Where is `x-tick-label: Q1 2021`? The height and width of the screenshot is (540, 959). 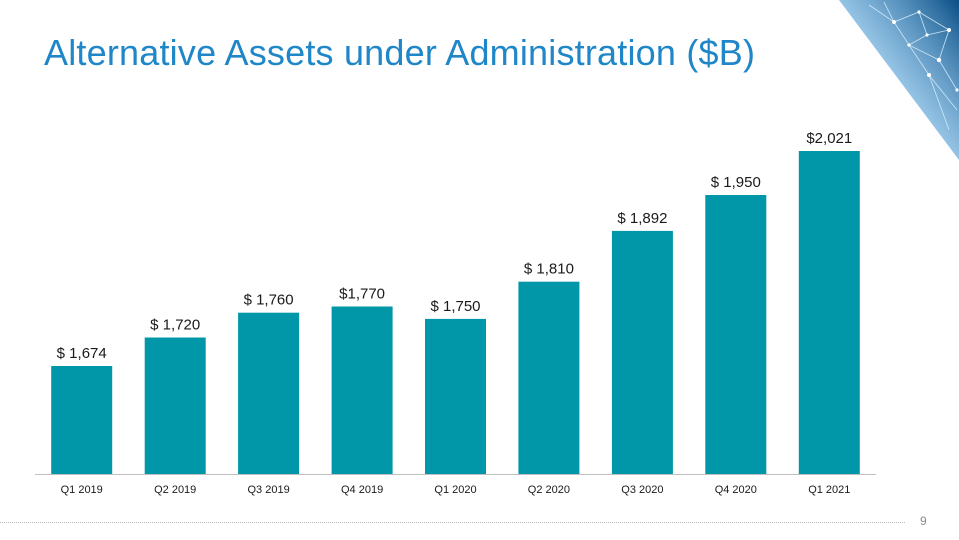
x-tick-label: Q1 2021 is located at coordinates (829, 490).